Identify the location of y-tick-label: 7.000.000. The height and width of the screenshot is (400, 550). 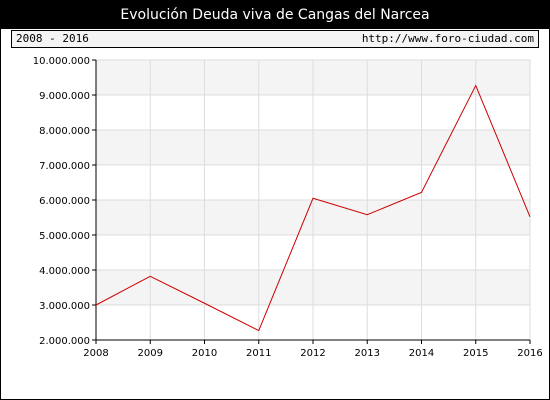
(64, 166).